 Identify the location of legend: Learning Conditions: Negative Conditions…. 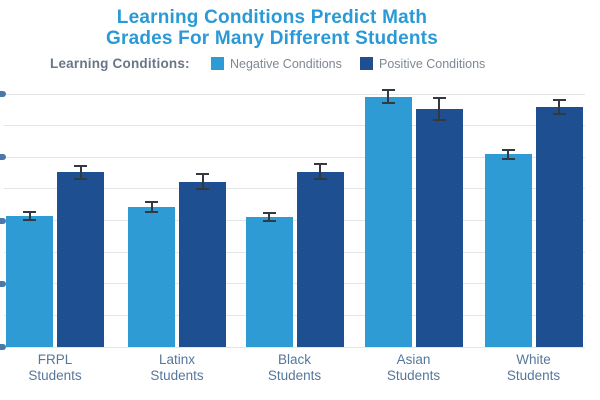
(300, 64).